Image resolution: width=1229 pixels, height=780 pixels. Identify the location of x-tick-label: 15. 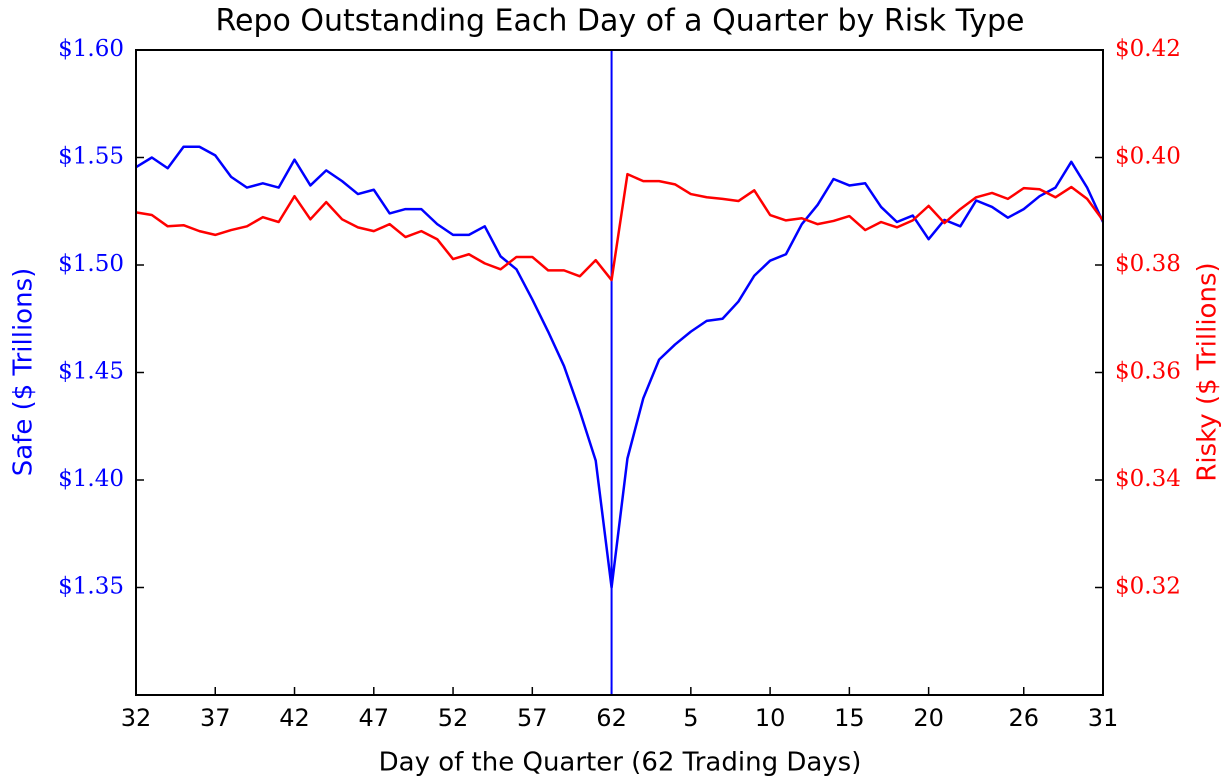
(849, 718).